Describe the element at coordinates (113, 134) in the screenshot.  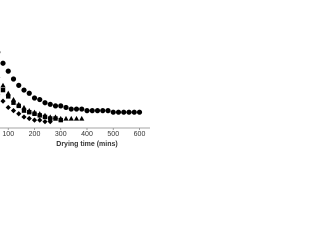
I see `x-tick-label: 500` at that location.